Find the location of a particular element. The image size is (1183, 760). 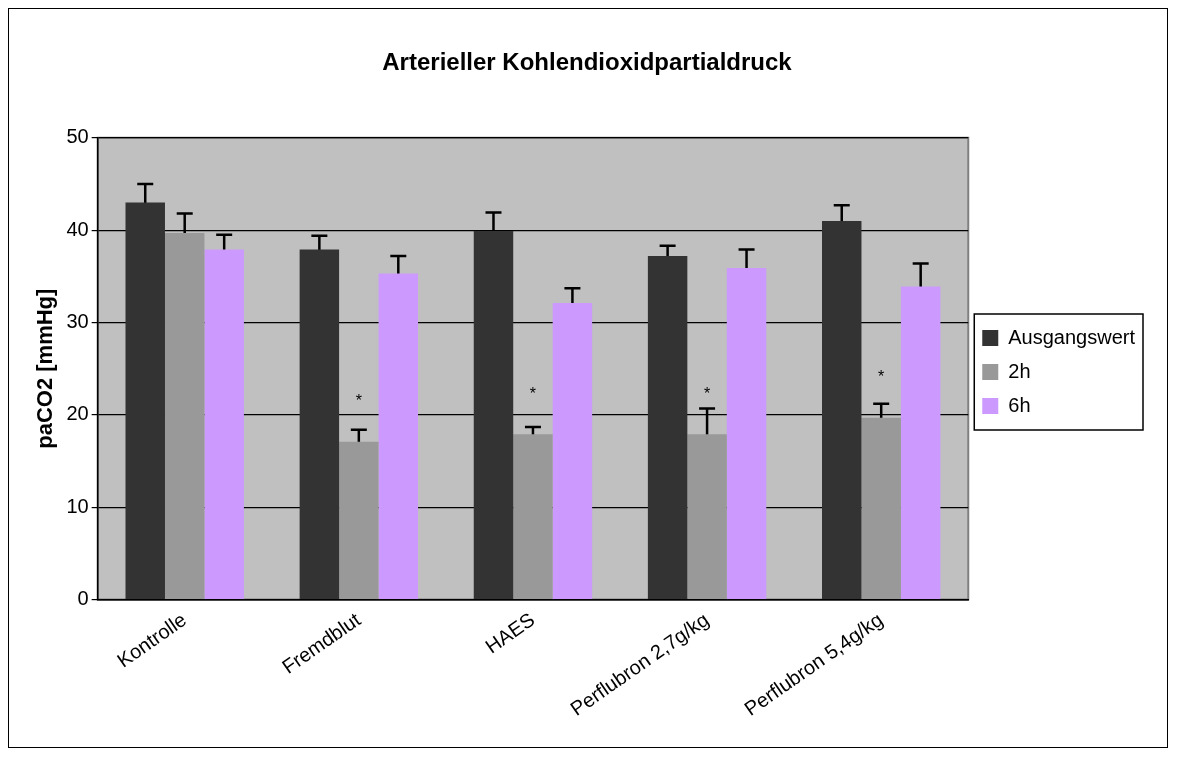

y-axis-title: paCO2 [mmHg] is located at coordinates (45, 368).